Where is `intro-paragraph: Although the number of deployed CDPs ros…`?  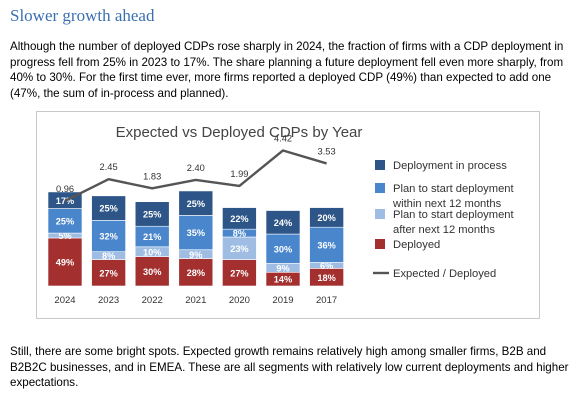 intro-paragraph: Although the number of deployed CDPs ros… is located at coordinates (287, 70).